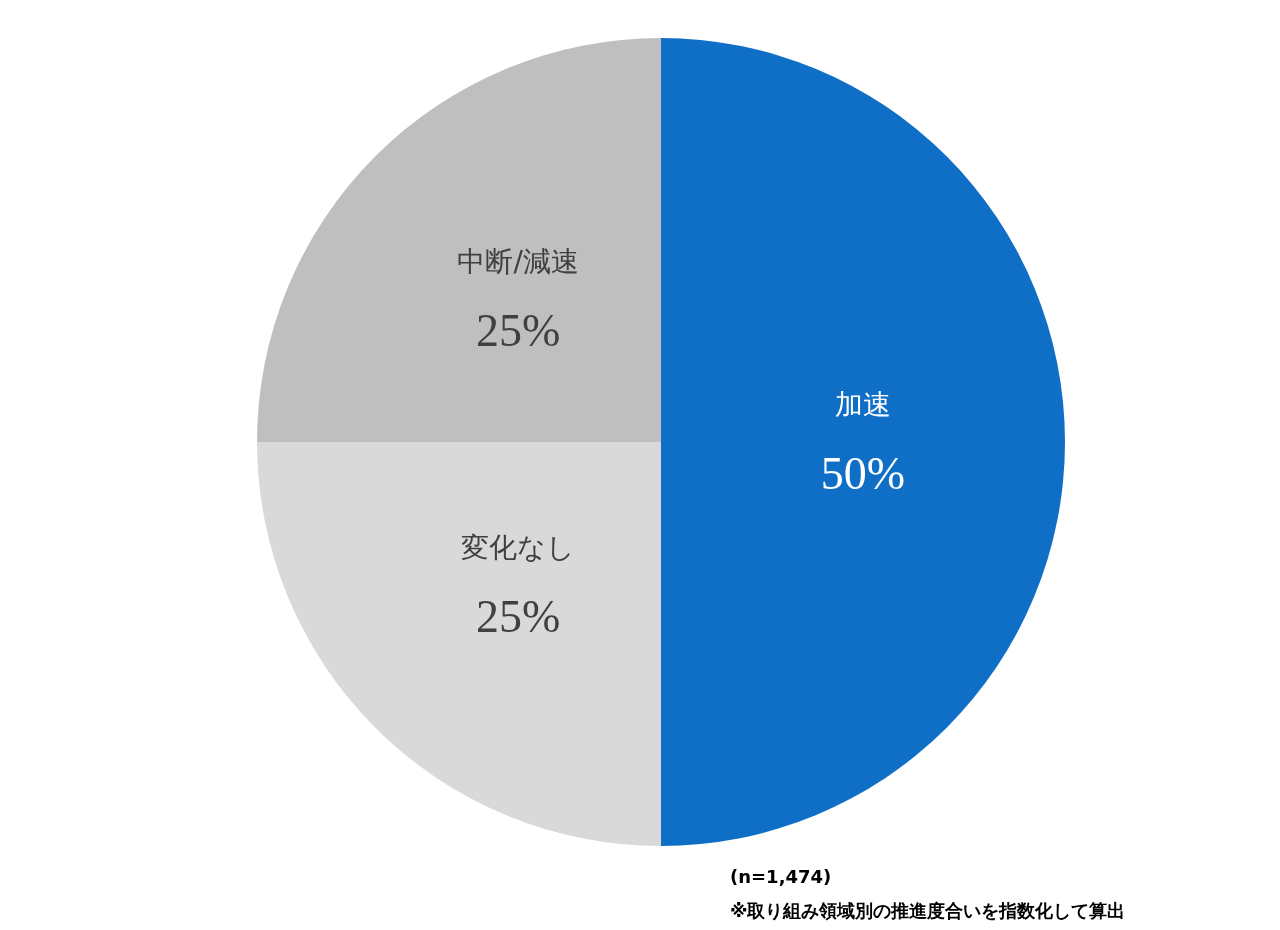 Image resolution: width=1280 pixels, height=930 pixels. Describe the element at coordinates (863, 405) in the screenshot. I see `slice-label: 加速` at that location.